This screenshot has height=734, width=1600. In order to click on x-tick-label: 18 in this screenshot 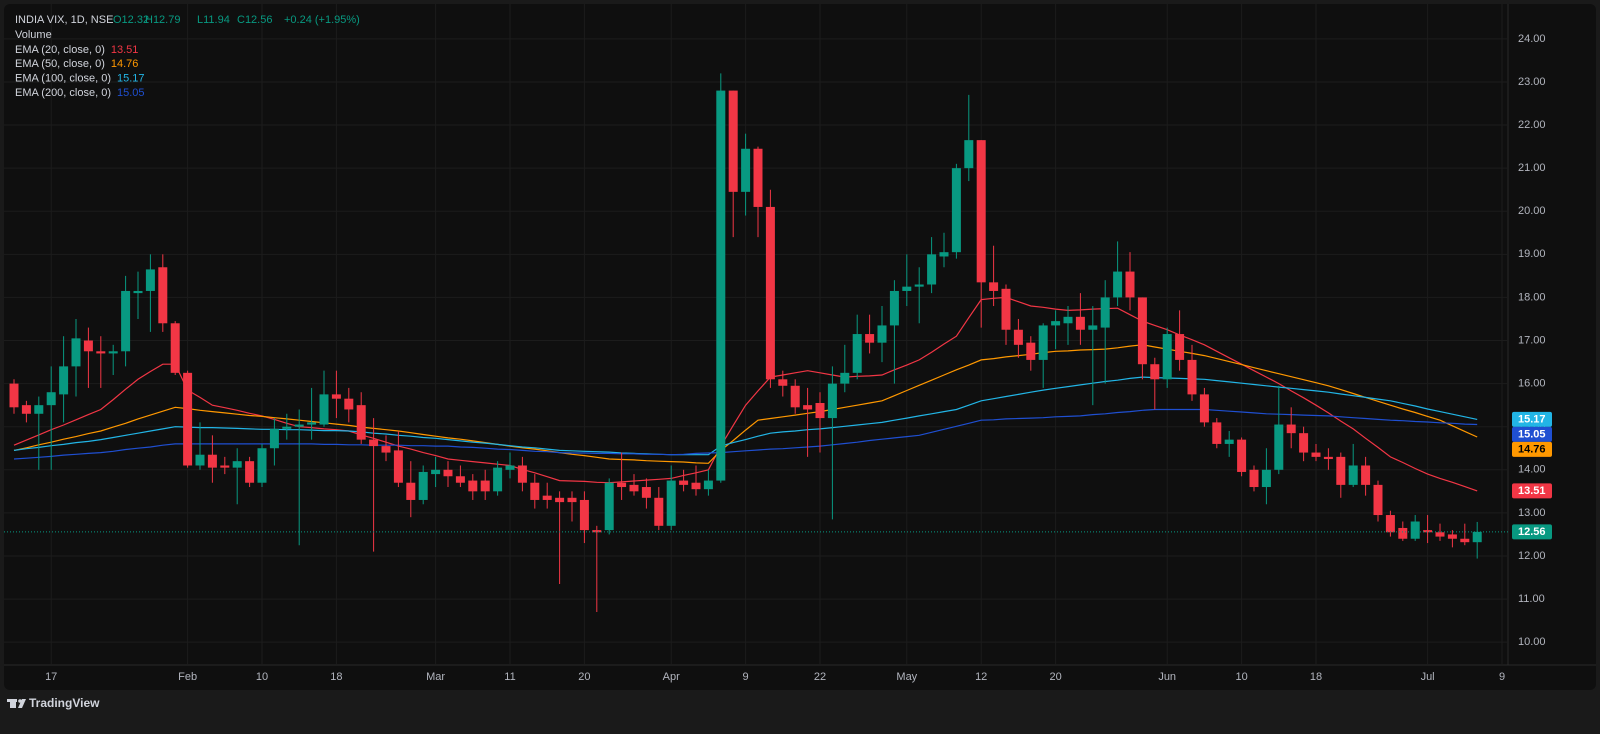, I will do `click(336, 677)`.